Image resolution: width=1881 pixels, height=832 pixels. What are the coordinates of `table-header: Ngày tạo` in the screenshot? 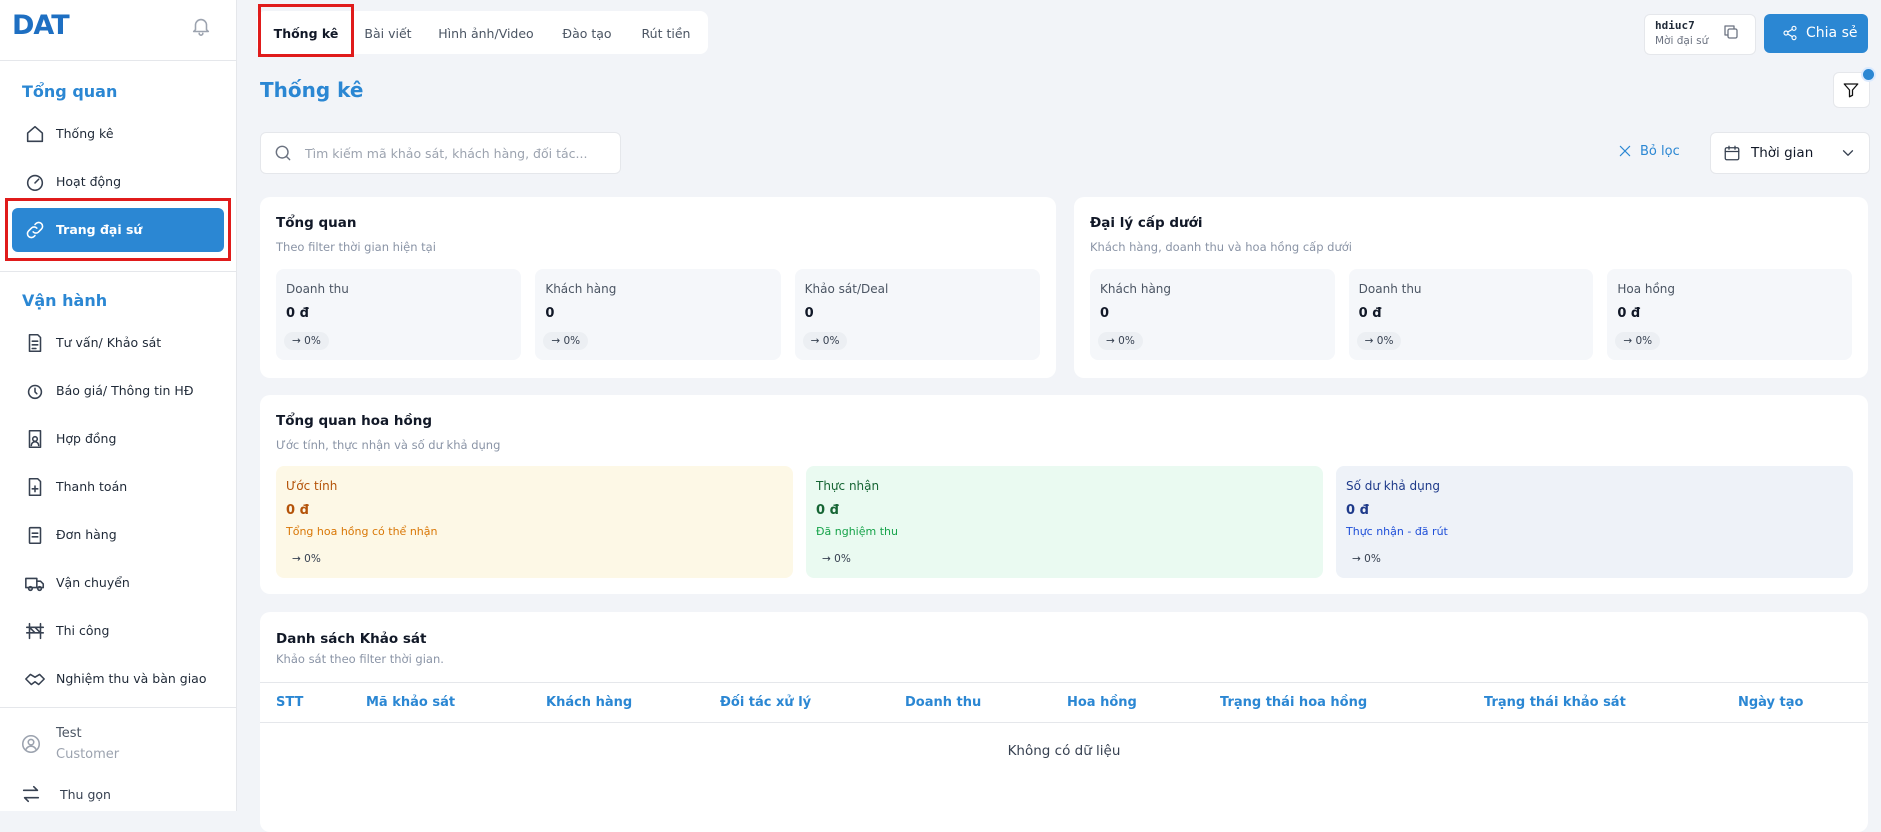 It's located at (1771, 702).